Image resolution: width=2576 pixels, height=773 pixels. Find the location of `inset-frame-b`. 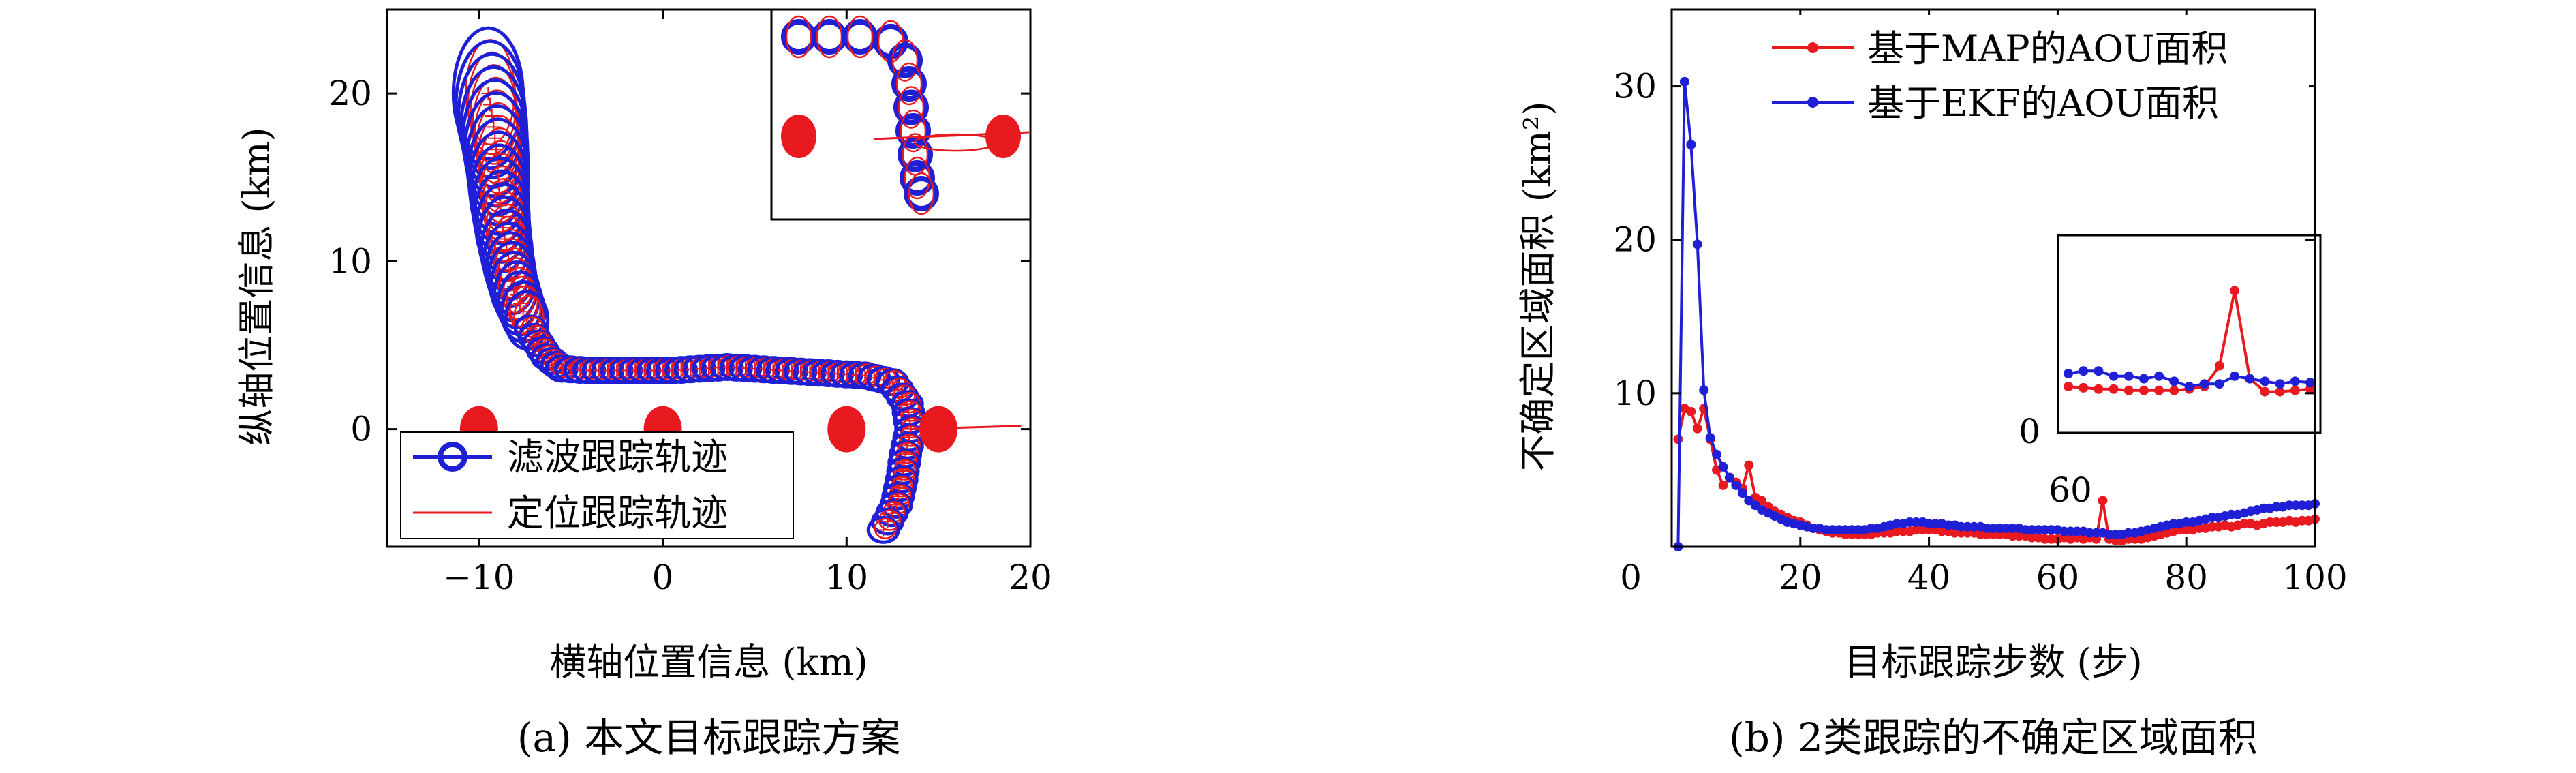

inset-frame-b is located at coordinates (2189, 334).